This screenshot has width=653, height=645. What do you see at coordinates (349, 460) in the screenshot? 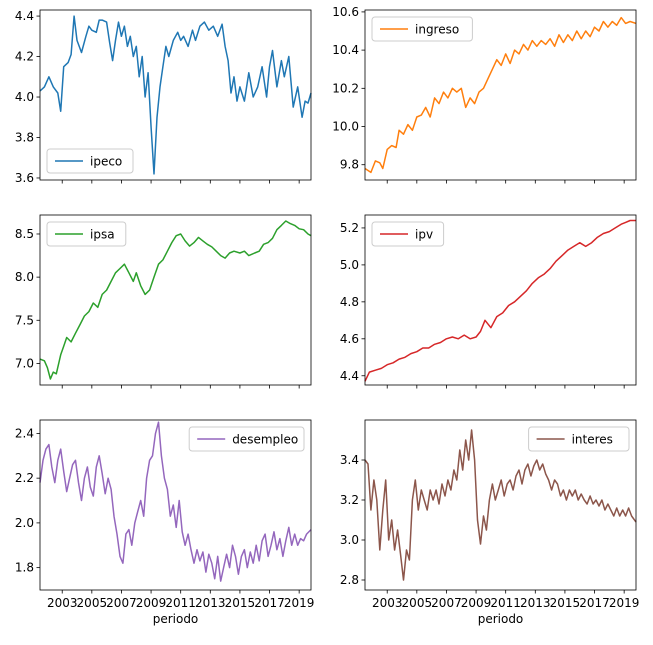
I see `y-tick-label: 3.4` at bounding box center [349, 460].